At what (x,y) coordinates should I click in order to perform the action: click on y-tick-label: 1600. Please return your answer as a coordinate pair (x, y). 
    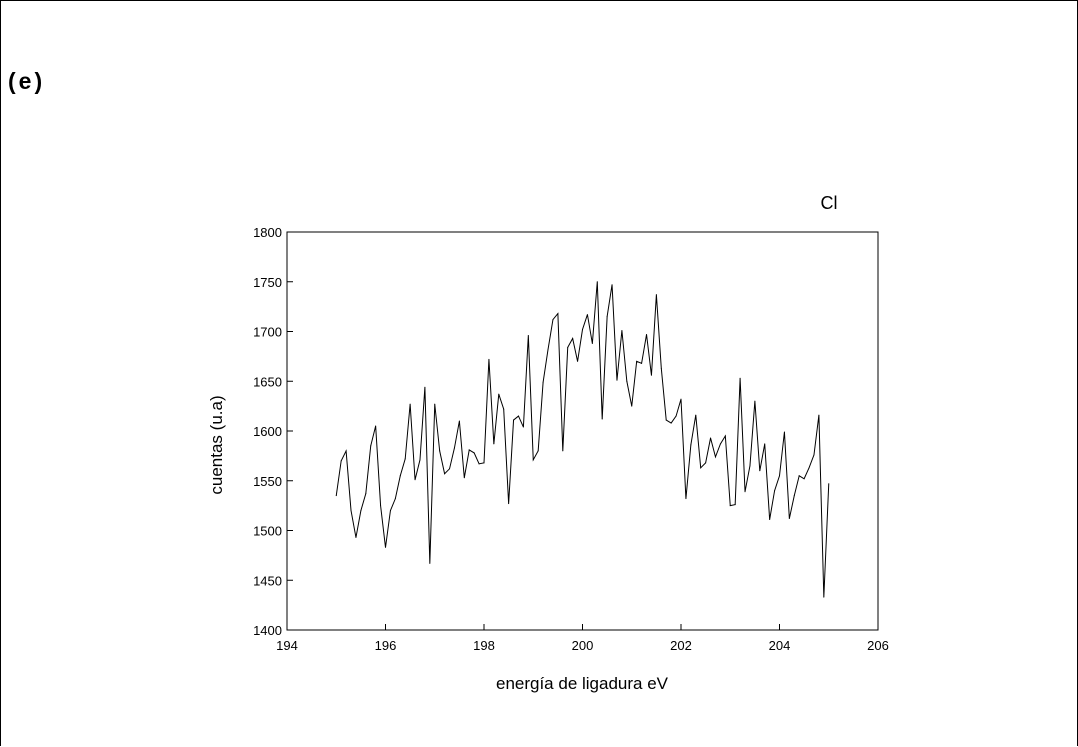
    Looking at the image, I should click on (267, 431).